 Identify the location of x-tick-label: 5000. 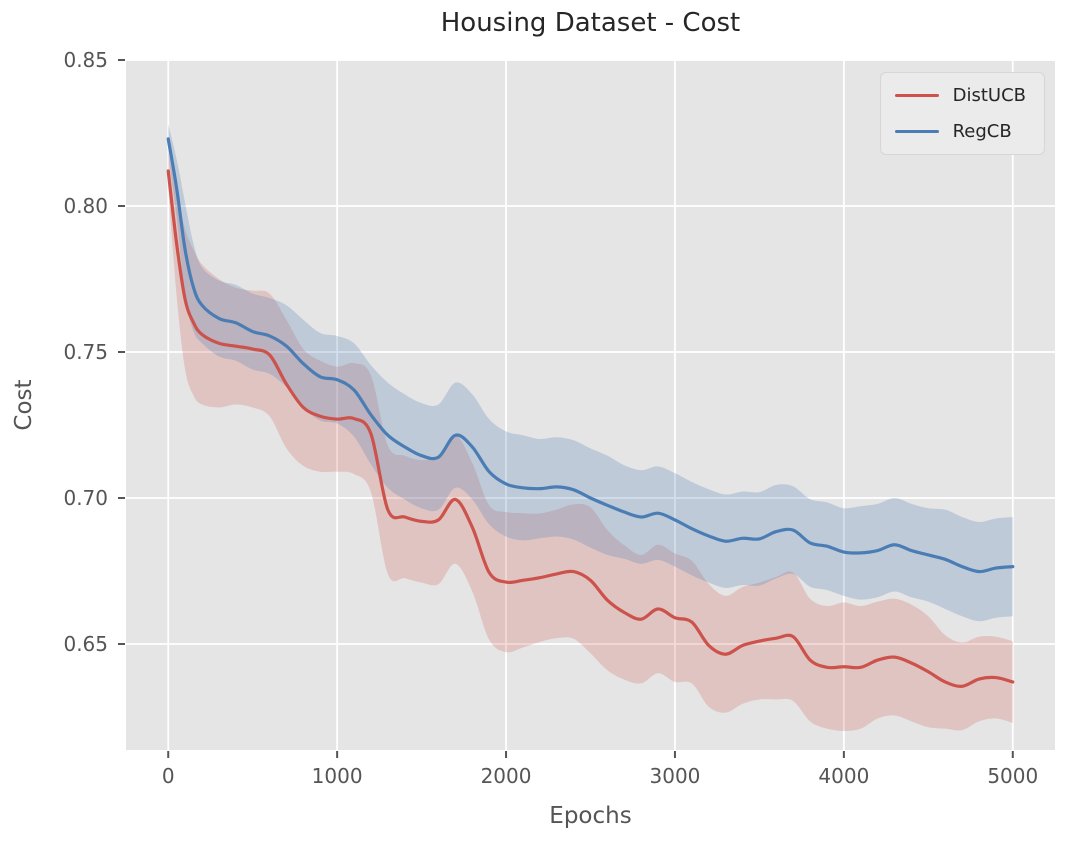
(1013, 776).